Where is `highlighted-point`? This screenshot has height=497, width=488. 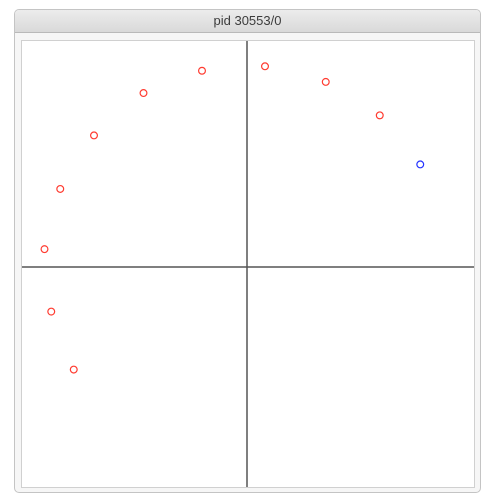 highlighted-point is located at coordinates (420, 164).